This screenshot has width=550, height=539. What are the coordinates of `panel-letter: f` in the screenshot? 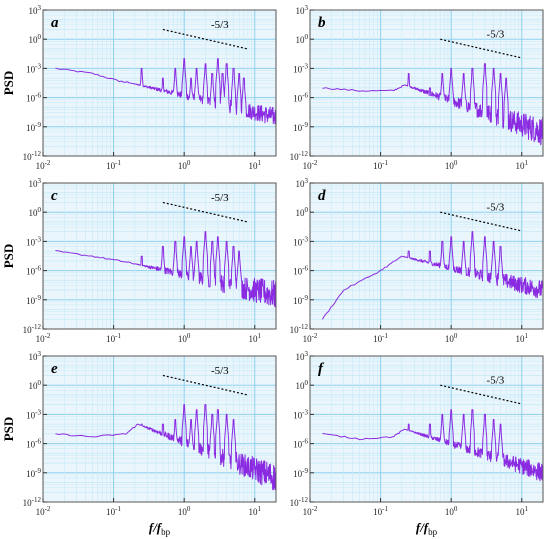 It's located at (321, 369).